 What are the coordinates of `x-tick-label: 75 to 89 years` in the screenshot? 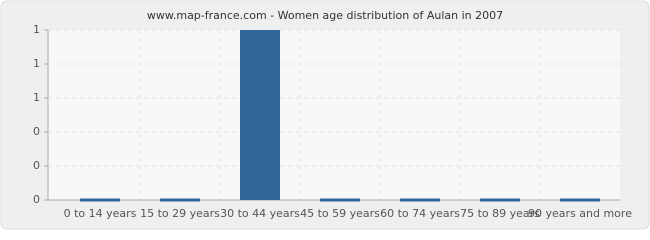 It's located at (500, 213).